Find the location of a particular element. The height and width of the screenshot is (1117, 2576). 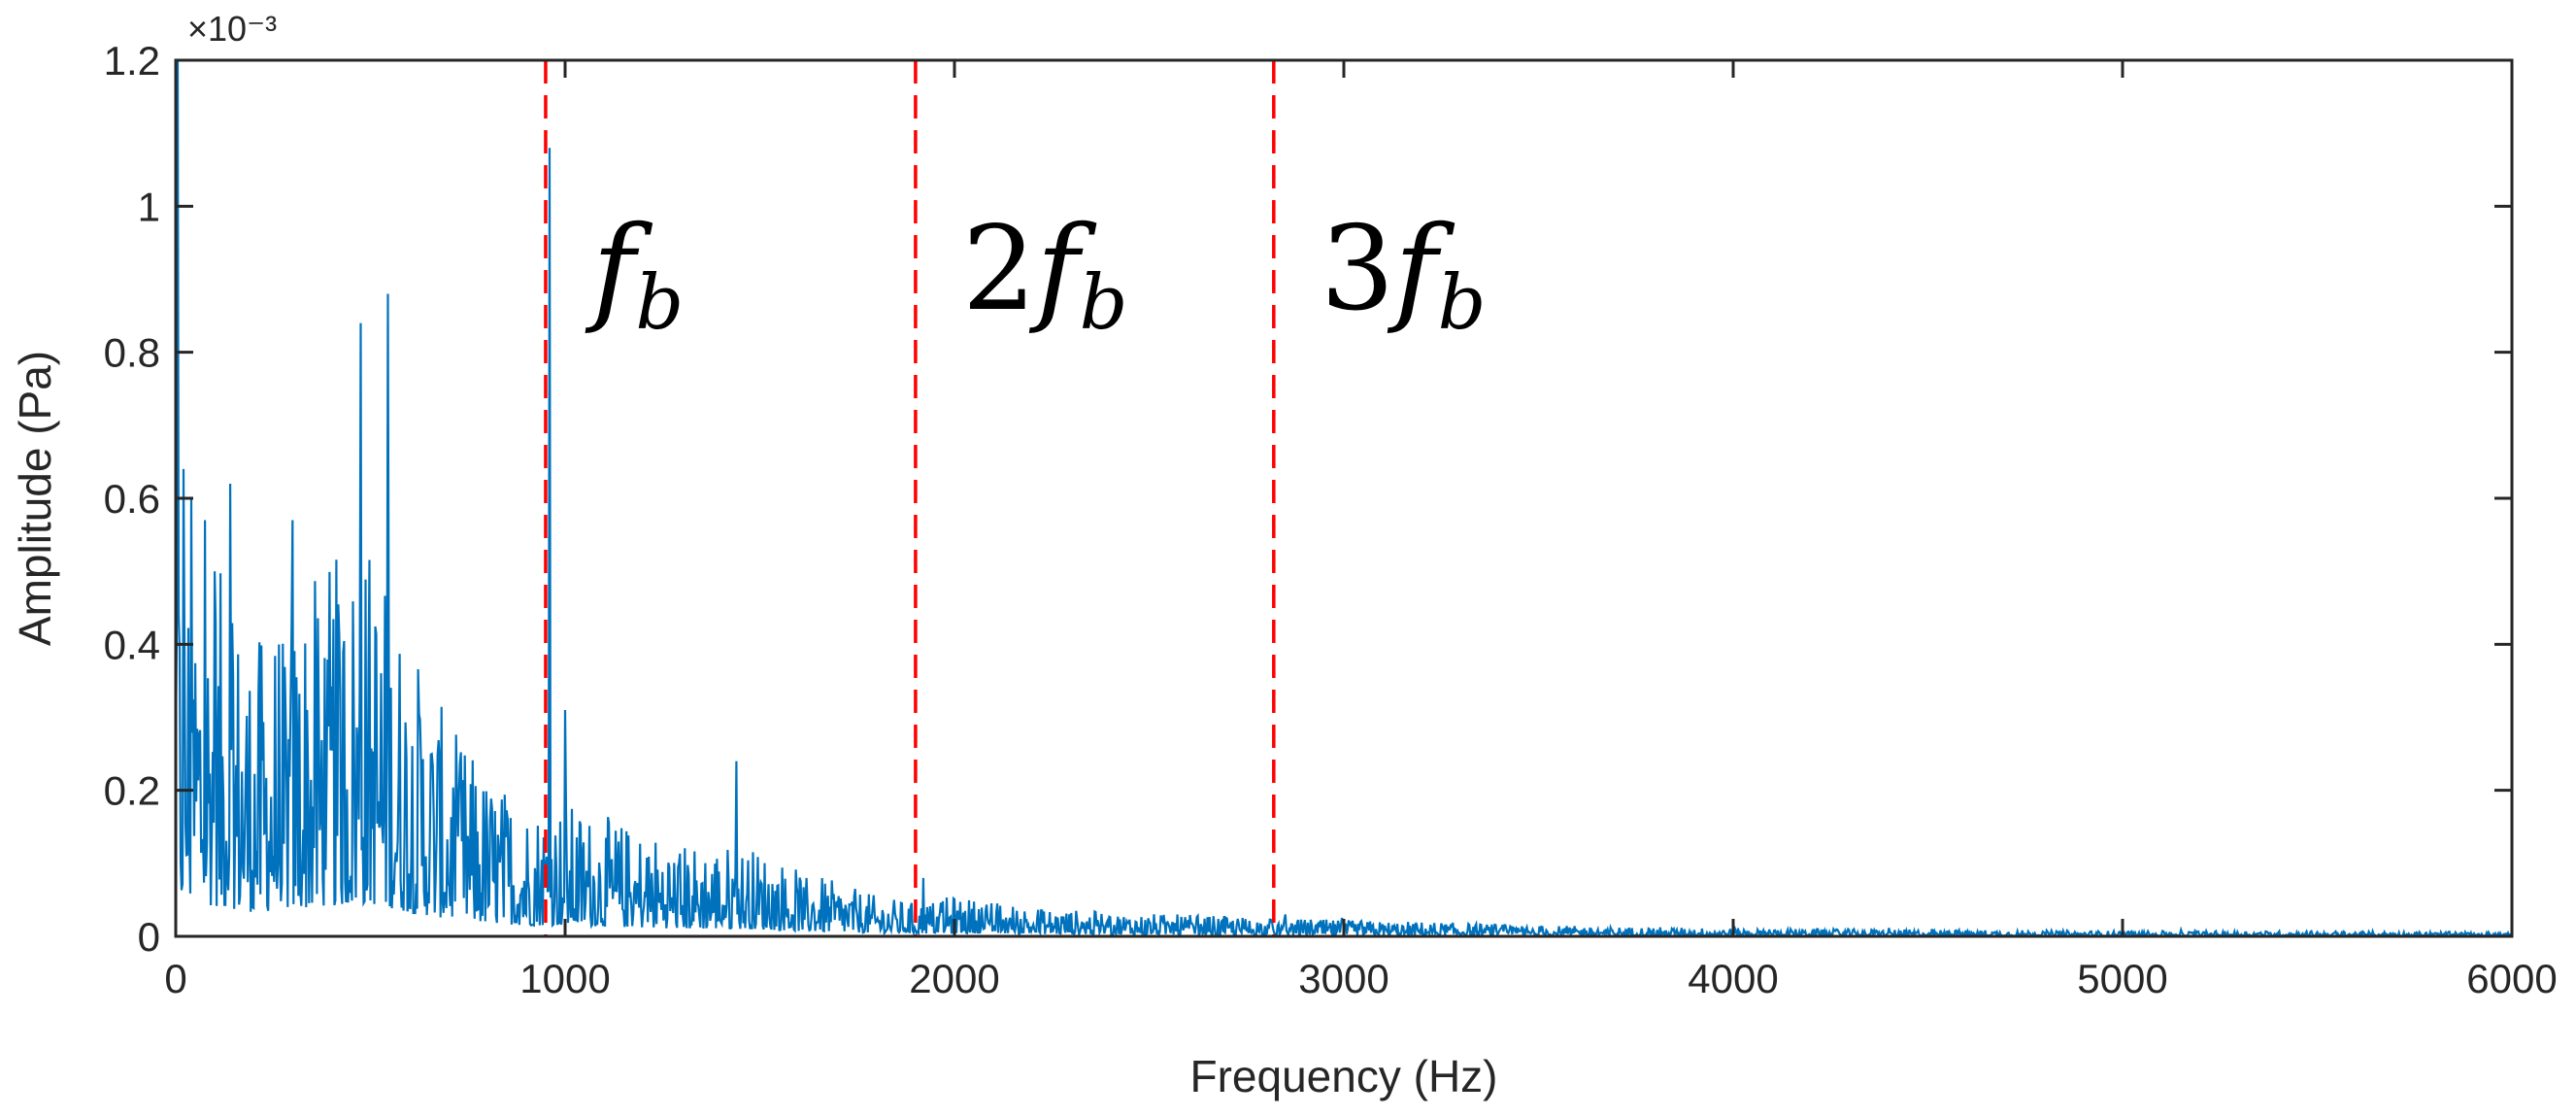

y-tick-label: 0 is located at coordinates (149, 937).